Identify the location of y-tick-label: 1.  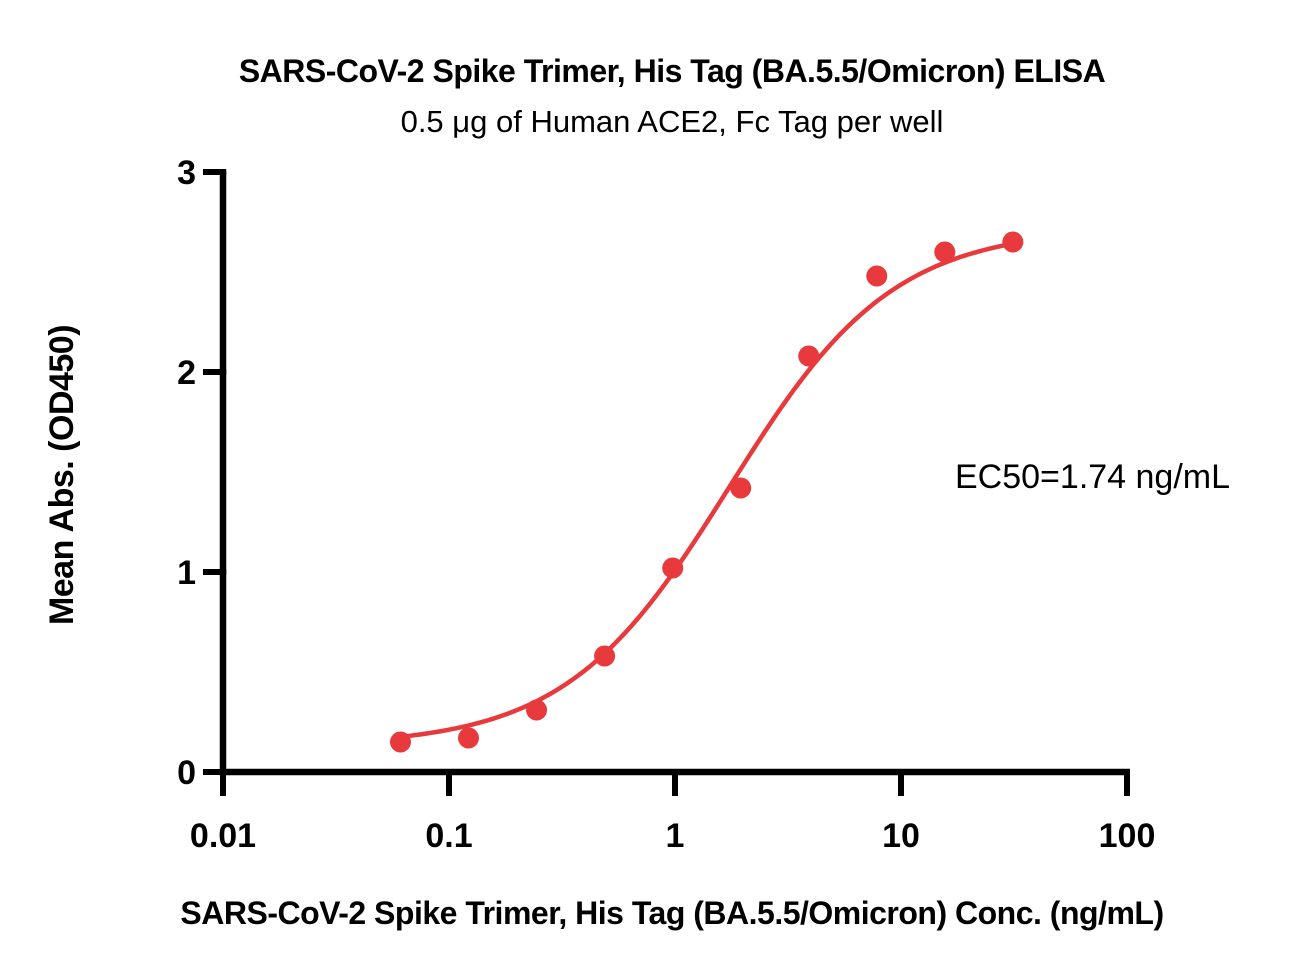
(186, 573).